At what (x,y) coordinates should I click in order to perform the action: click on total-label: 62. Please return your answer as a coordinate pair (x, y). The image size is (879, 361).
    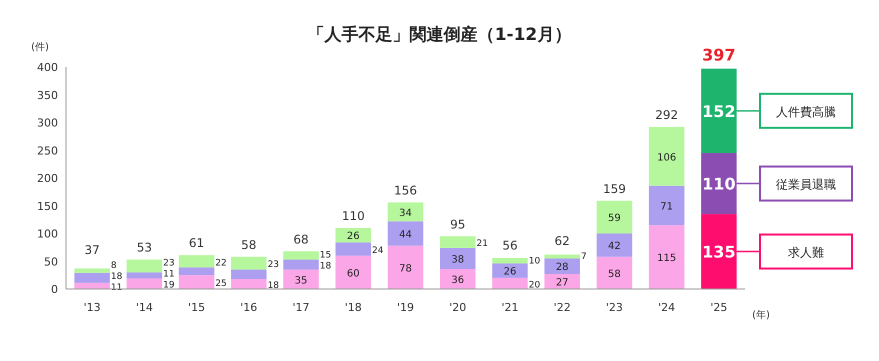
    Looking at the image, I should click on (562, 241).